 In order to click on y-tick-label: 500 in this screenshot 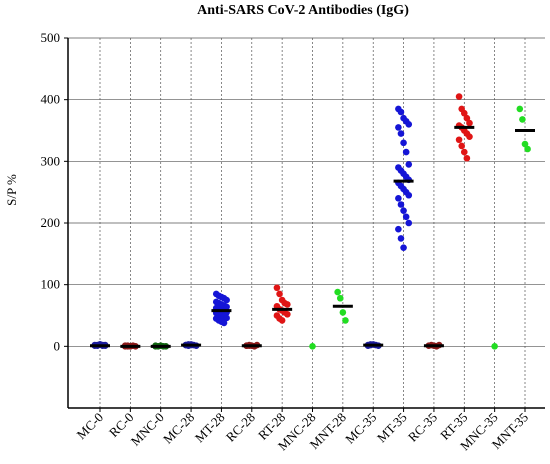, I will do `click(51, 37)`.